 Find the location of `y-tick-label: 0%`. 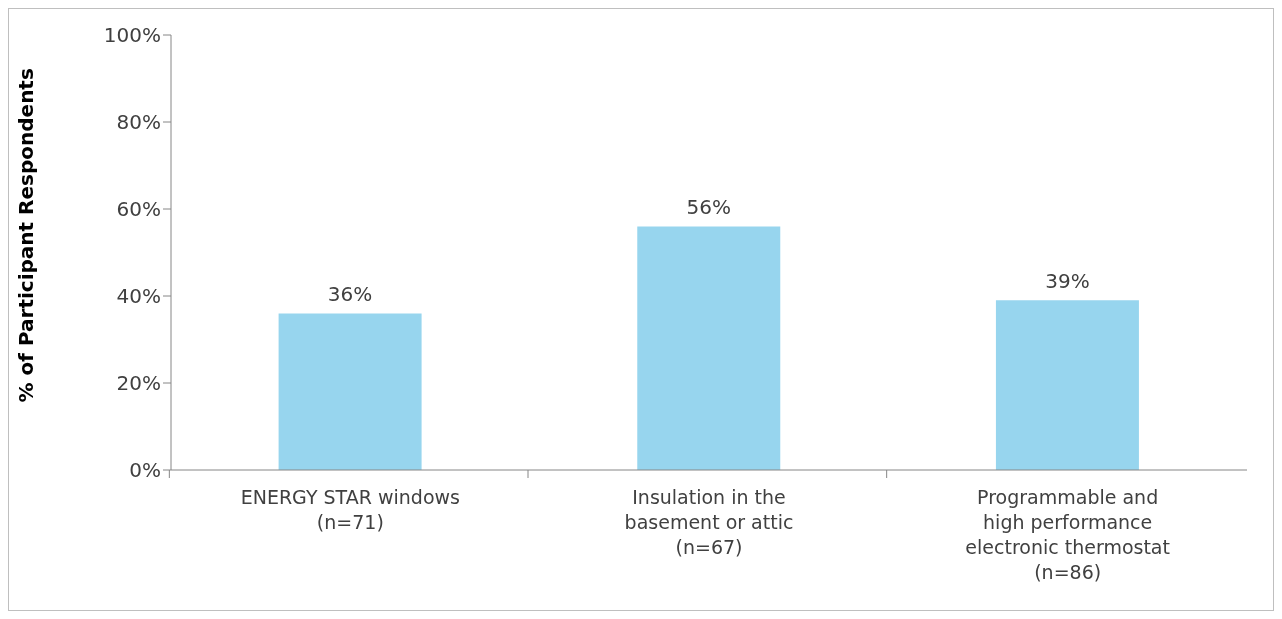

y-tick-label: 0% is located at coordinates (145, 470).